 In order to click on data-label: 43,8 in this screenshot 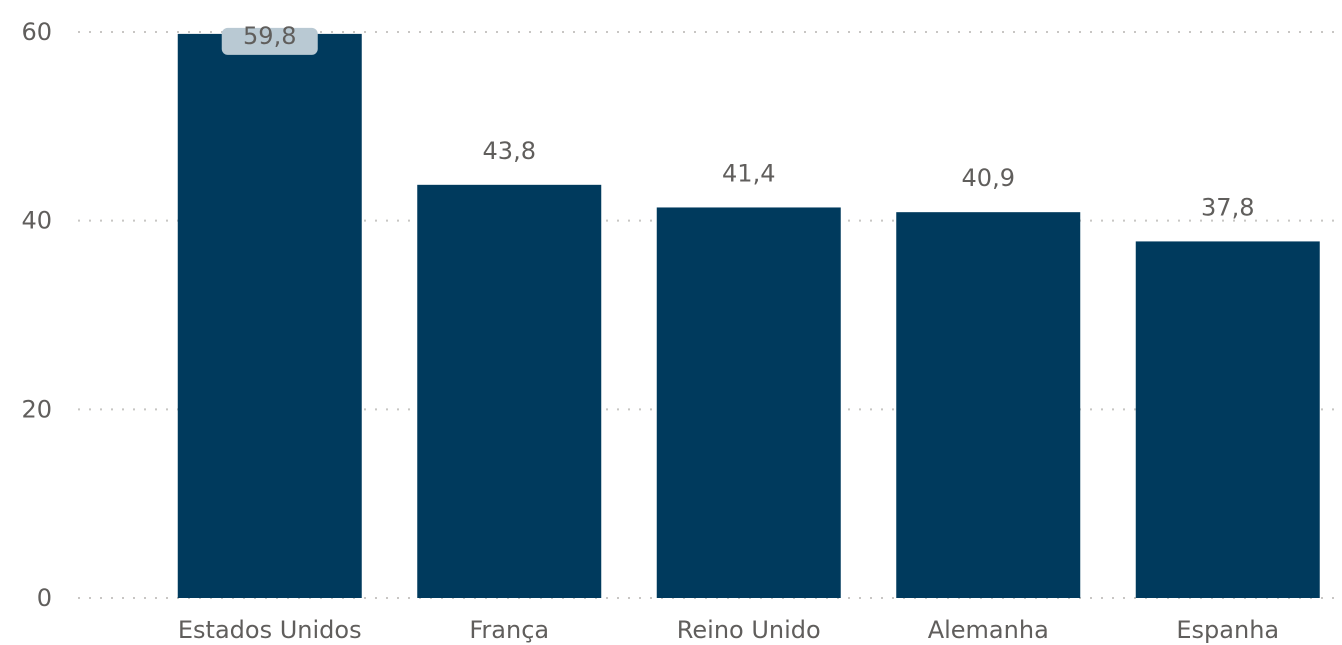, I will do `click(509, 151)`.